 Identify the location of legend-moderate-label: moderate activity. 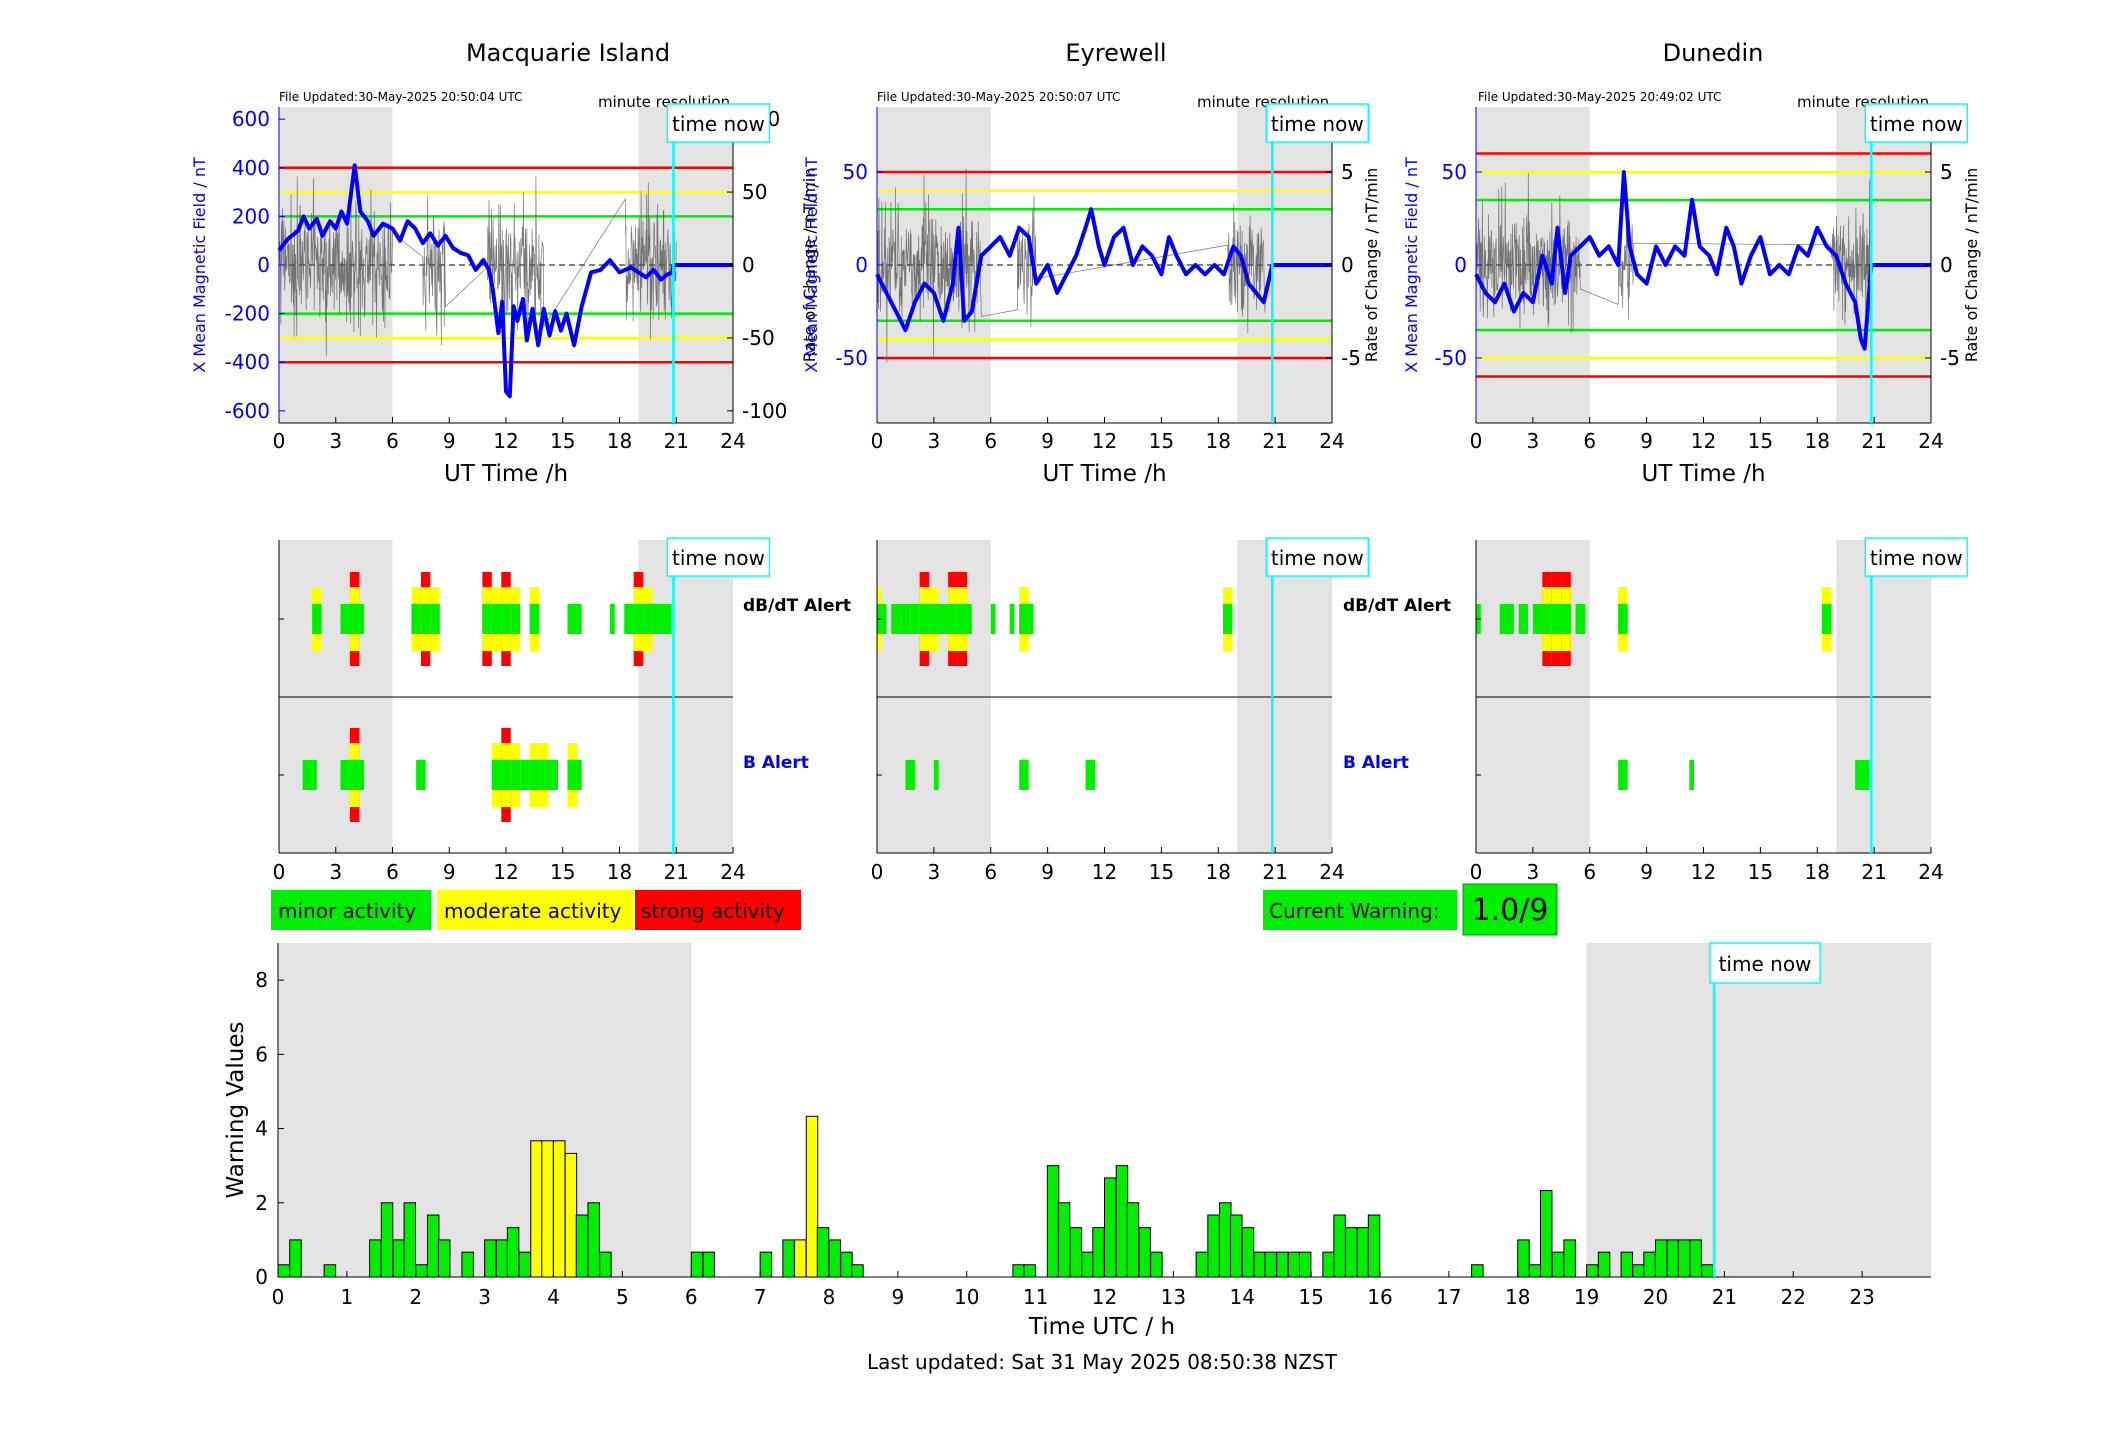
(533, 911).